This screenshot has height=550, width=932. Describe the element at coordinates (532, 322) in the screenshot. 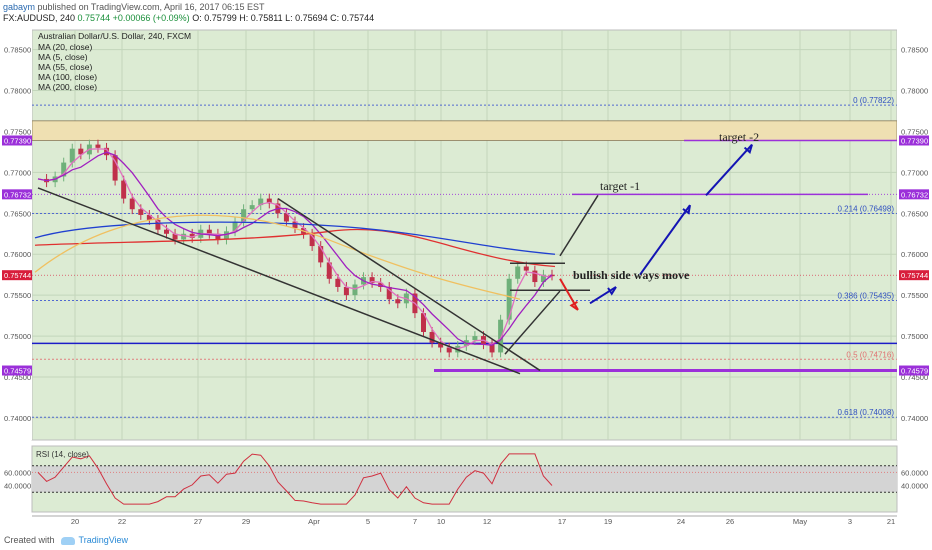

I see `rising-trendline` at that location.